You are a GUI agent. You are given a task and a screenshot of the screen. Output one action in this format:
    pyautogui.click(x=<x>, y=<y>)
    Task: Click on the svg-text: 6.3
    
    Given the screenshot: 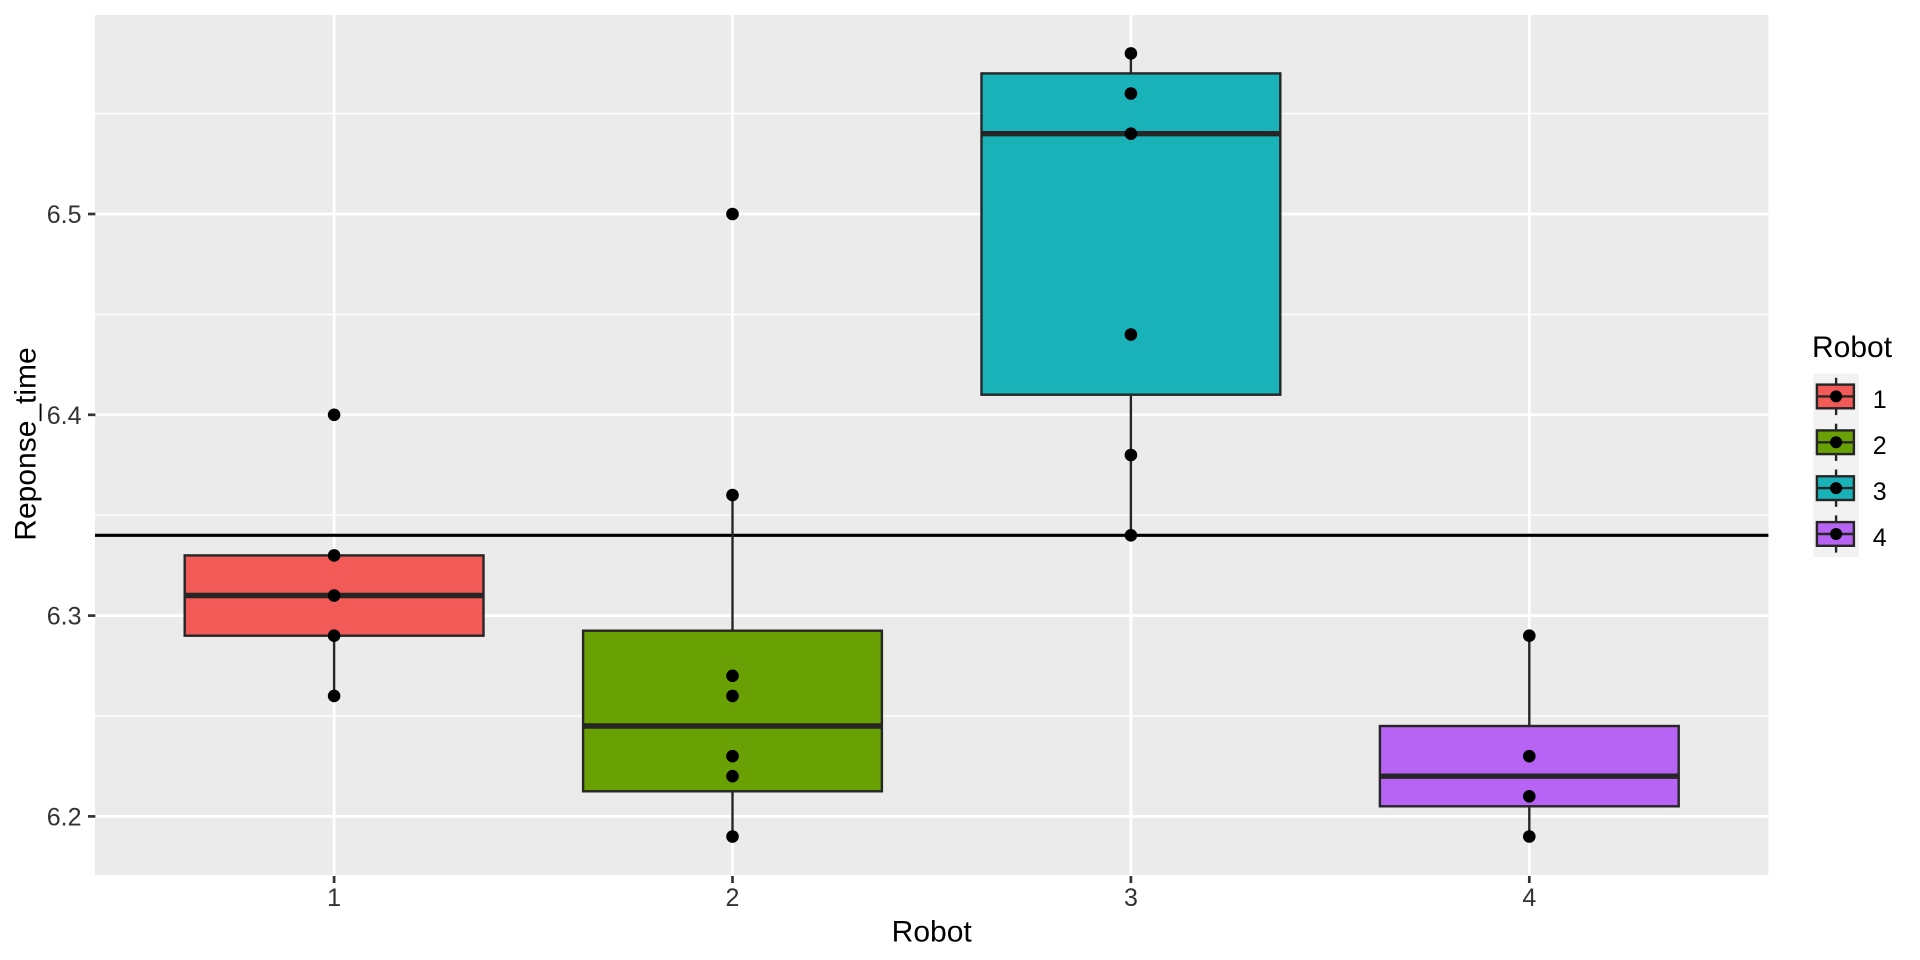 What is the action you would take?
    pyautogui.click(x=64, y=617)
    